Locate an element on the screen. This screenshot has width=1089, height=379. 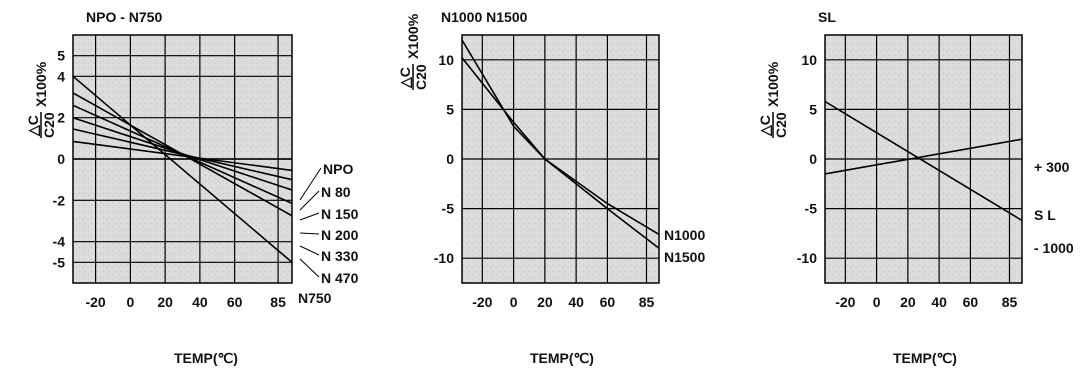
y-axis-label-1: △C C20 X100% is located at coordinates (41, 99).